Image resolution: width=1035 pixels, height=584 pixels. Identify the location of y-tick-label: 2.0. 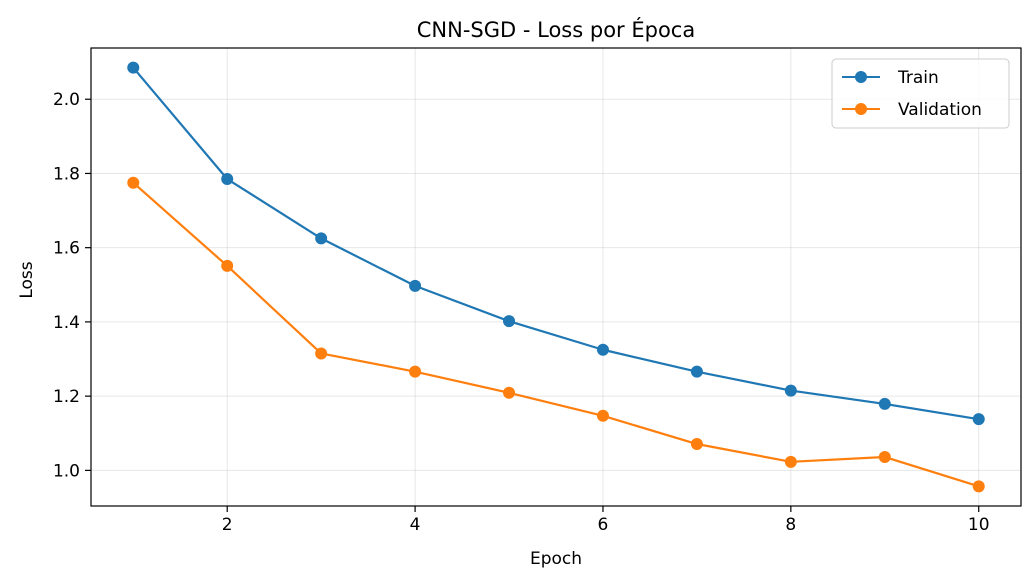
(66, 100).